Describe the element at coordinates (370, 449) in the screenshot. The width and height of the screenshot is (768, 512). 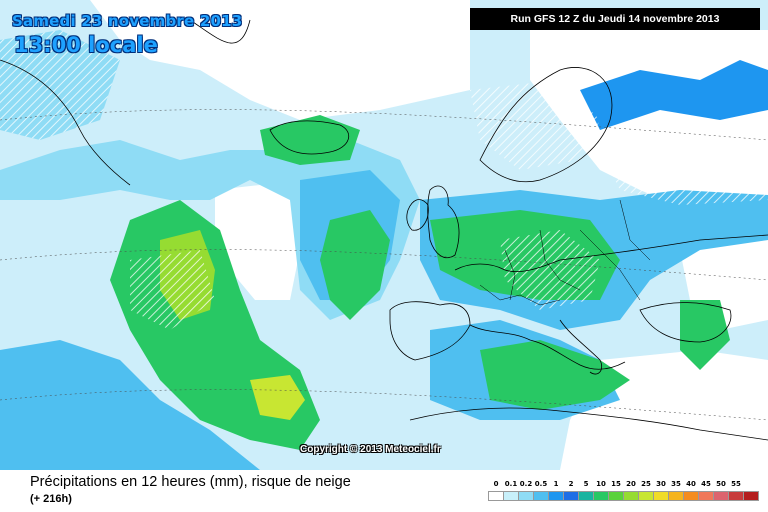
I see `copyright-label: Copyright © 2013 Meteociel.fr` at that location.